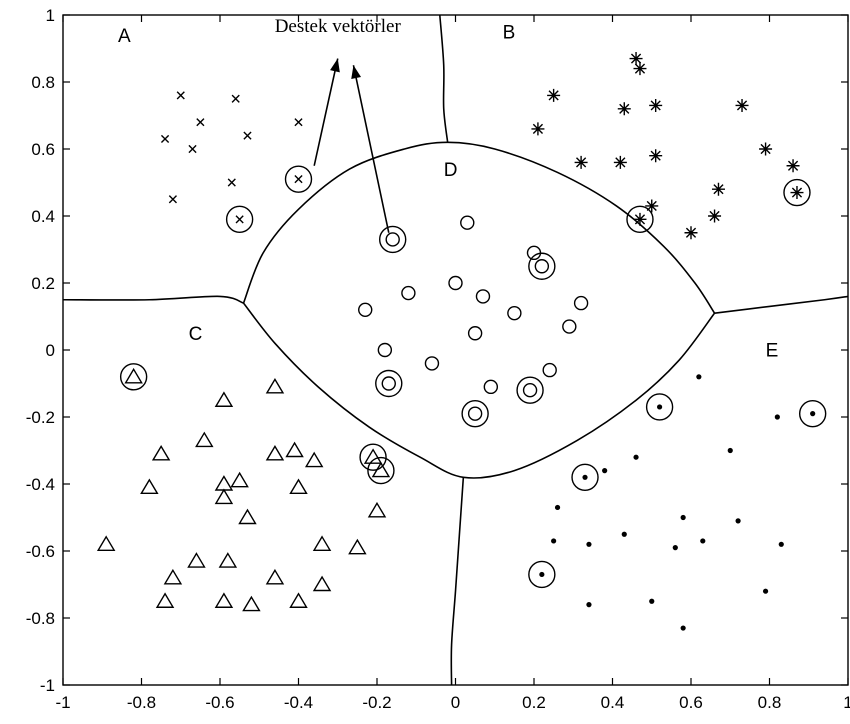 The width and height of the screenshot is (850, 724). Describe the element at coordinates (43, 149) in the screenshot. I see `y-tick-label: 0.6` at that location.